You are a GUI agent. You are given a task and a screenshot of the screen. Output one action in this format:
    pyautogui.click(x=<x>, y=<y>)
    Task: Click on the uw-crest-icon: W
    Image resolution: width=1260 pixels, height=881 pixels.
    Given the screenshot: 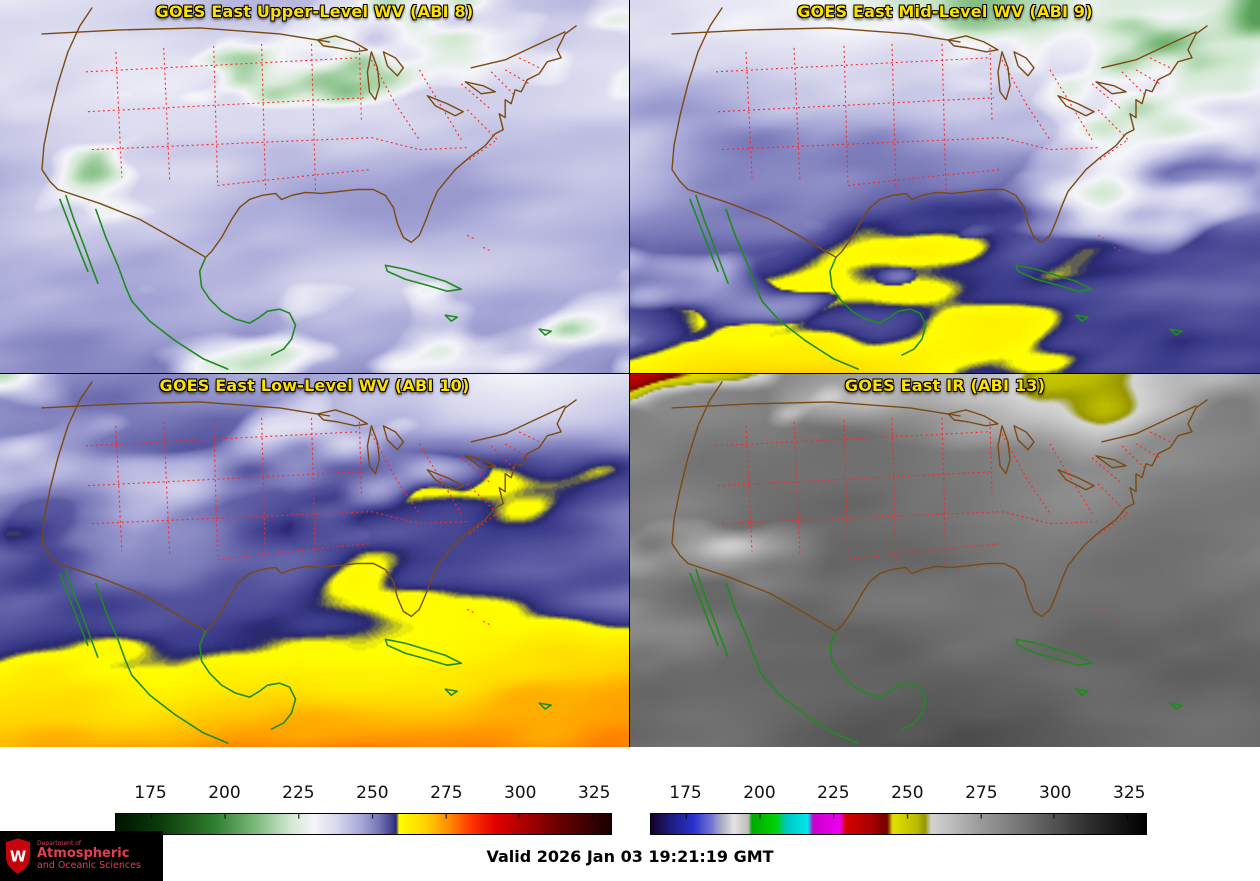 What is the action you would take?
    pyautogui.click(x=18, y=856)
    